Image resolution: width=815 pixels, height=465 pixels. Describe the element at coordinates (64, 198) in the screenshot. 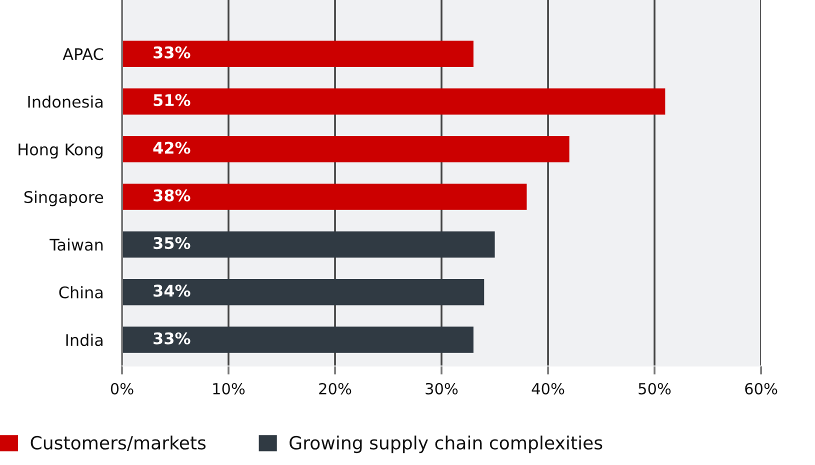

I see `y-tick-label: Singapore` at that location.